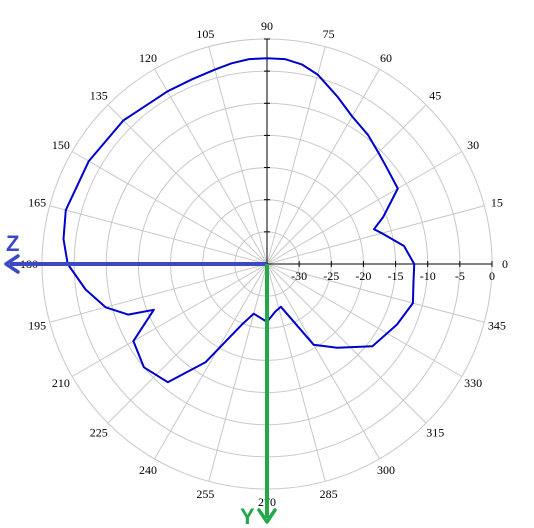 The height and width of the screenshot is (528, 534). What do you see at coordinates (205, 494) in the screenshot?
I see `angle-tick-label: 255` at bounding box center [205, 494].